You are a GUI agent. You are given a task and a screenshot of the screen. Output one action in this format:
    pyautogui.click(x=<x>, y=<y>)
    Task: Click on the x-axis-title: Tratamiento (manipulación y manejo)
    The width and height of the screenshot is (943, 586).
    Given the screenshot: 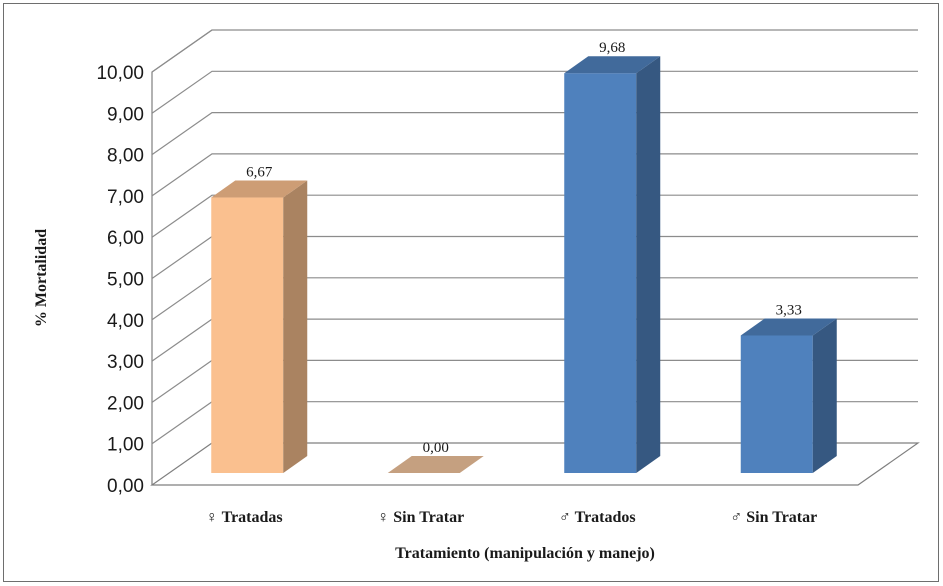 What is the action you would take?
    pyautogui.click(x=525, y=553)
    